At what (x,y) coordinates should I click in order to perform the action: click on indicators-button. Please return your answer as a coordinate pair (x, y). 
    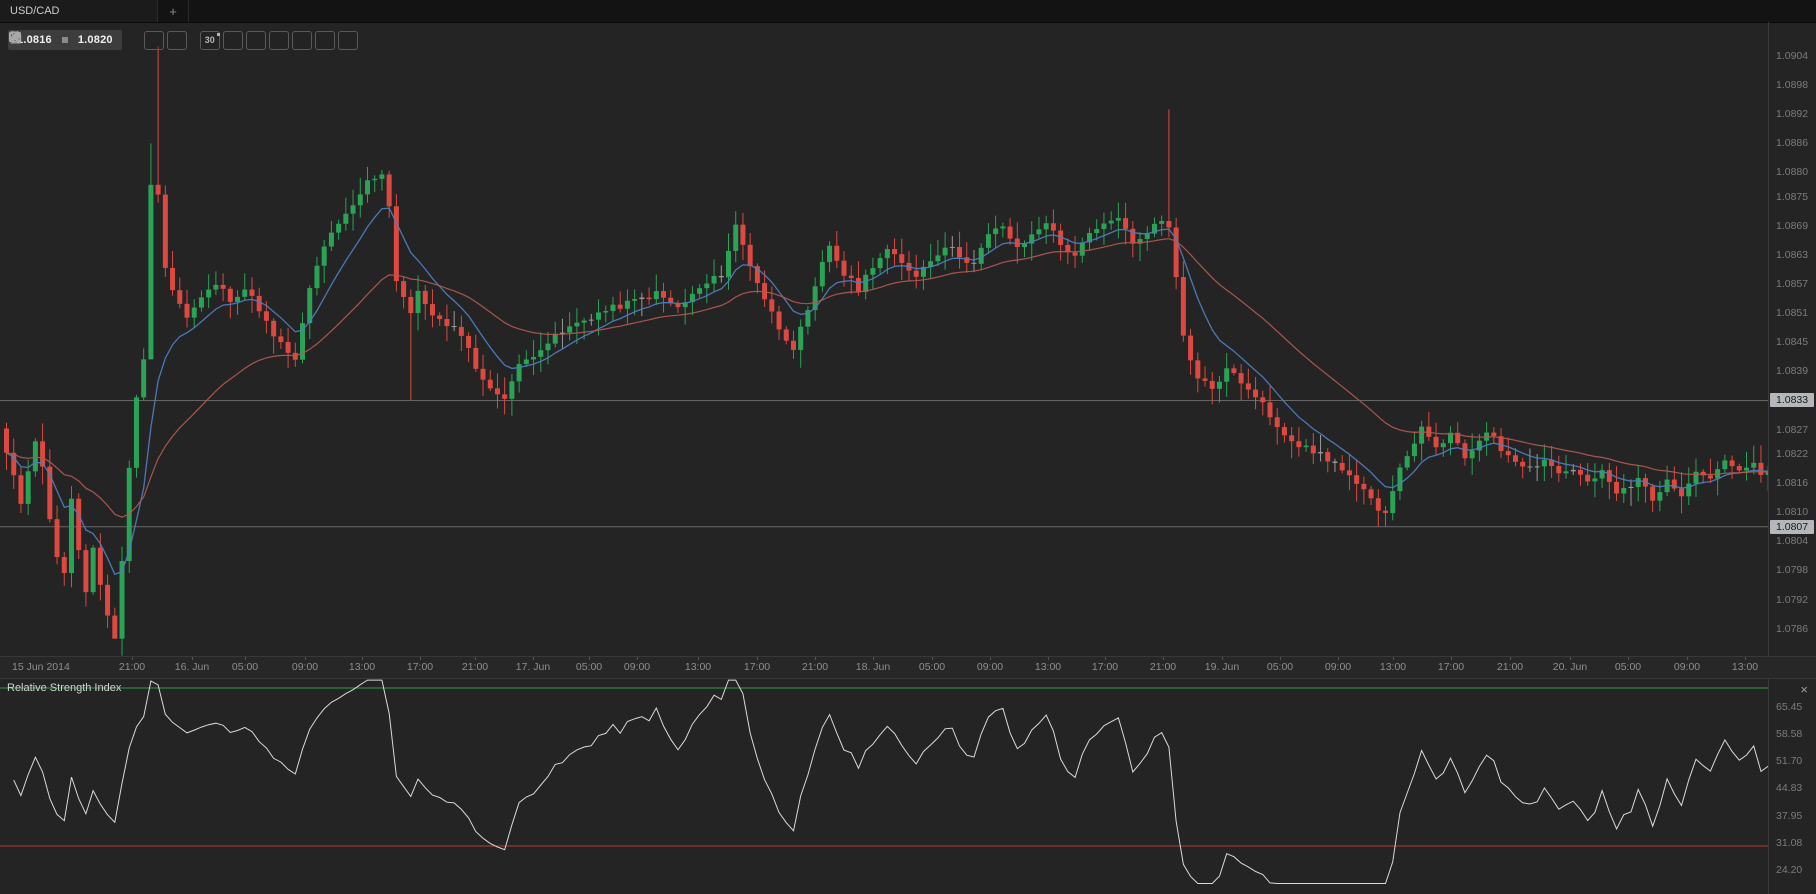
    Looking at the image, I should click on (137, 40).